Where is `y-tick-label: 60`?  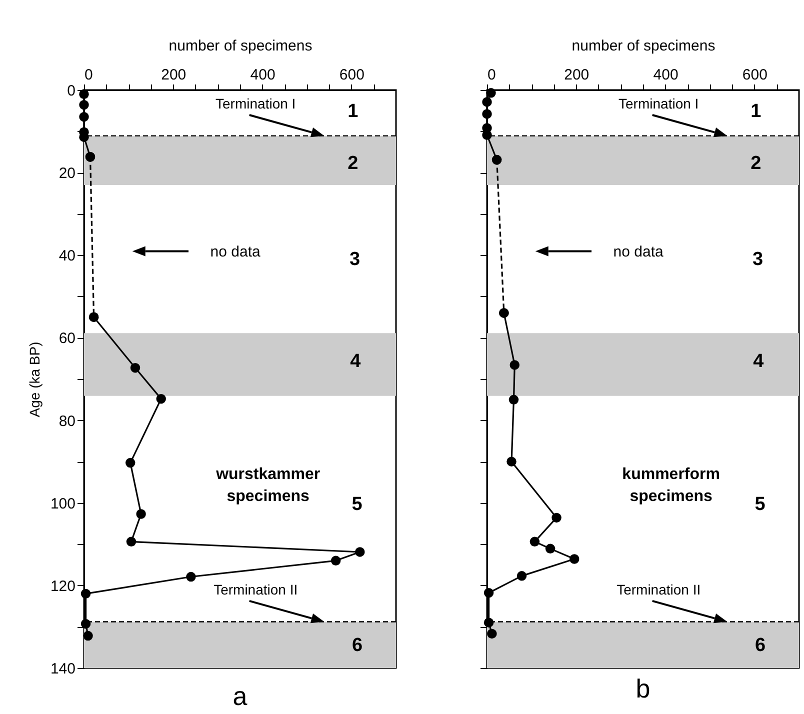
y-tick-label: 60 is located at coordinates (67, 339).